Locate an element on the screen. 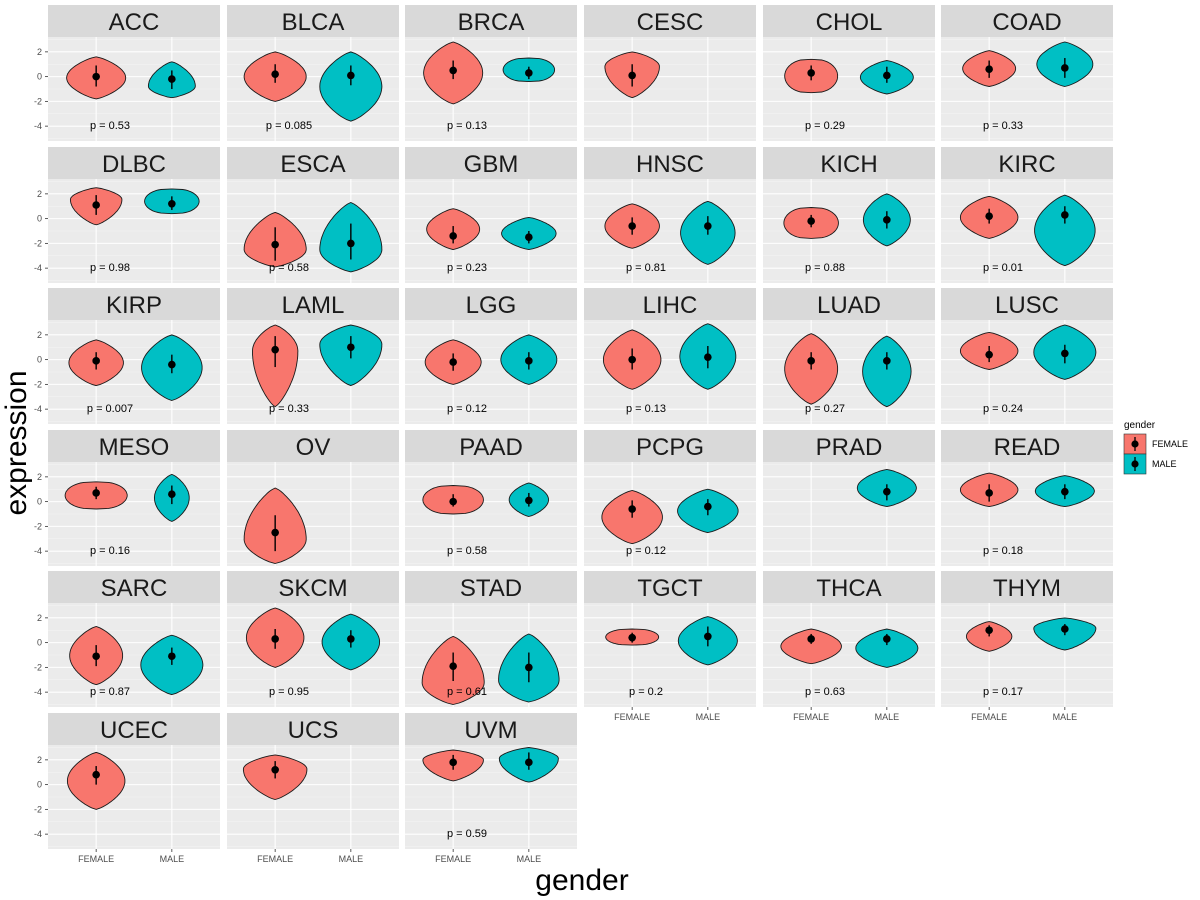 This screenshot has width=1200, height=900. strip-label: STAD is located at coordinates (491, 588).